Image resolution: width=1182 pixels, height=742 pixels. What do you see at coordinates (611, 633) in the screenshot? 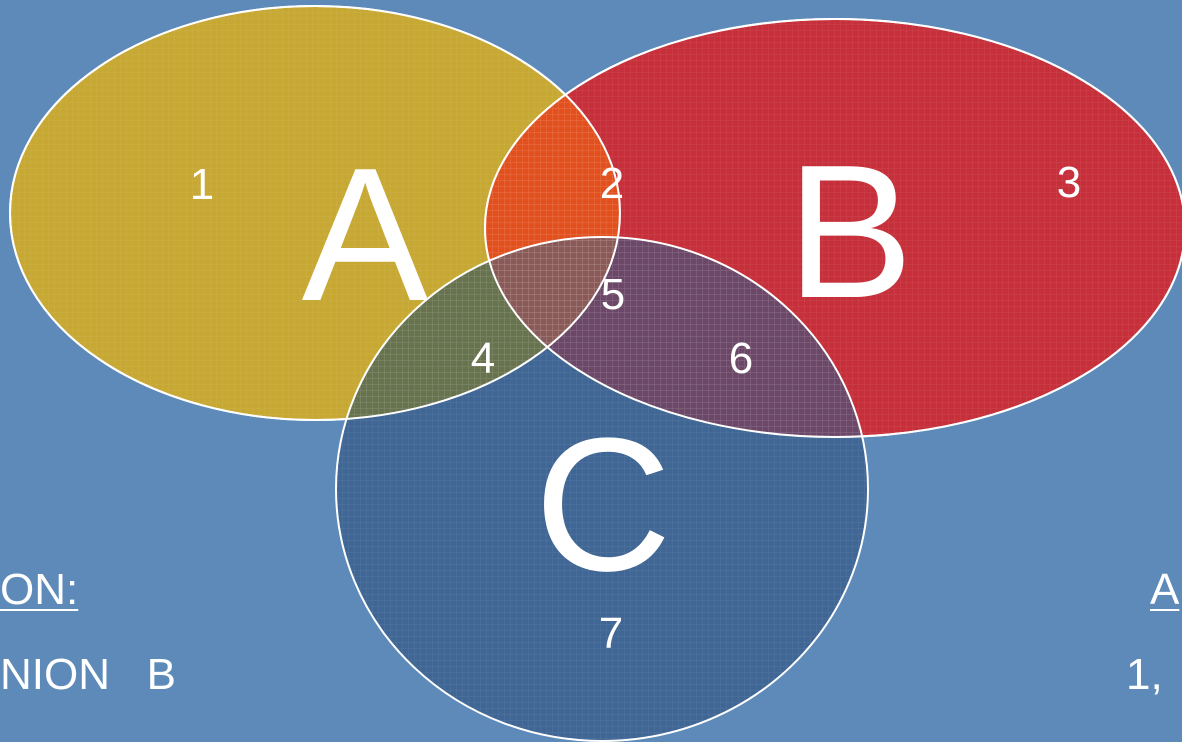
I see `region-7-label: 7` at bounding box center [611, 633].